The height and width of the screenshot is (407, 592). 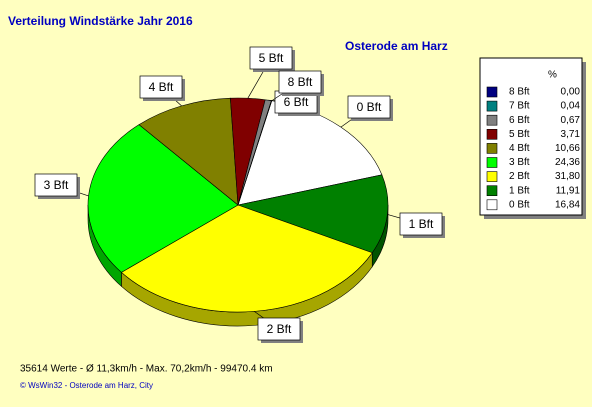 I want to click on slice-label: 4 Bft, so click(x=161, y=87).